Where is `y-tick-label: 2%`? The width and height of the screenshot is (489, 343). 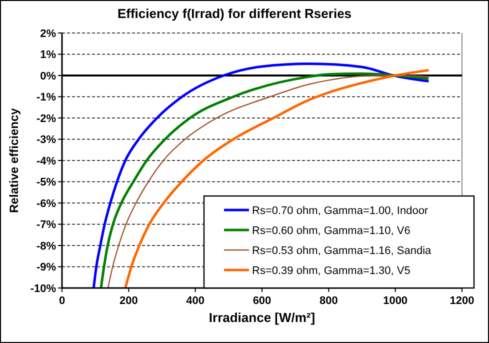
y-tick-label: 2% is located at coordinates (48, 34).